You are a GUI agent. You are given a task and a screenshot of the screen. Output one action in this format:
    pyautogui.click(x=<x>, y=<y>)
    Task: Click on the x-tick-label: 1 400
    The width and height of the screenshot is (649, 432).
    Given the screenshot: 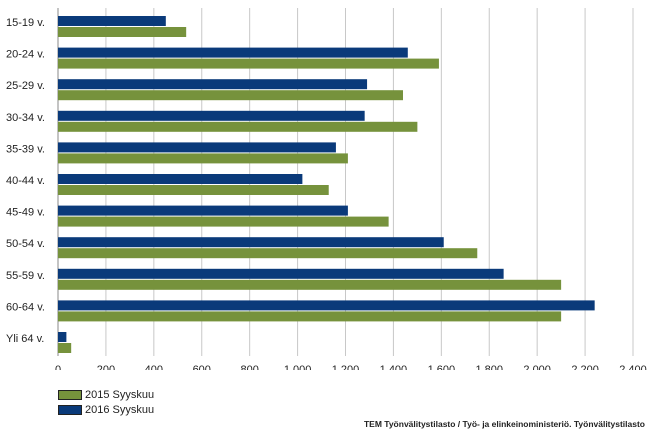 What is the action you would take?
    pyautogui.click(x=394, y=367)
    